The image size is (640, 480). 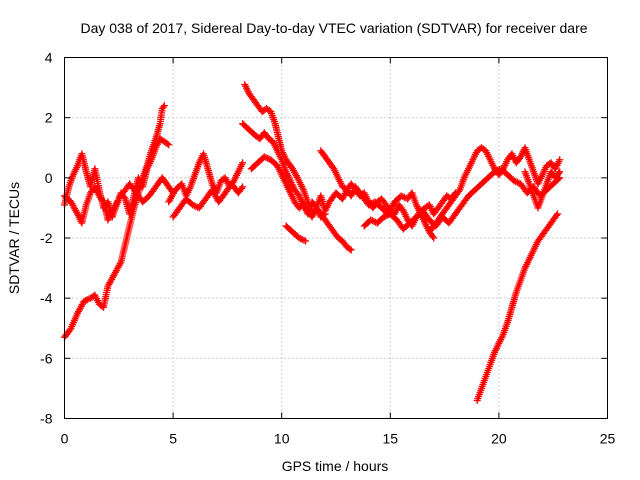 I want to click on x-tick-label: 15, so click(x=391, y=439).